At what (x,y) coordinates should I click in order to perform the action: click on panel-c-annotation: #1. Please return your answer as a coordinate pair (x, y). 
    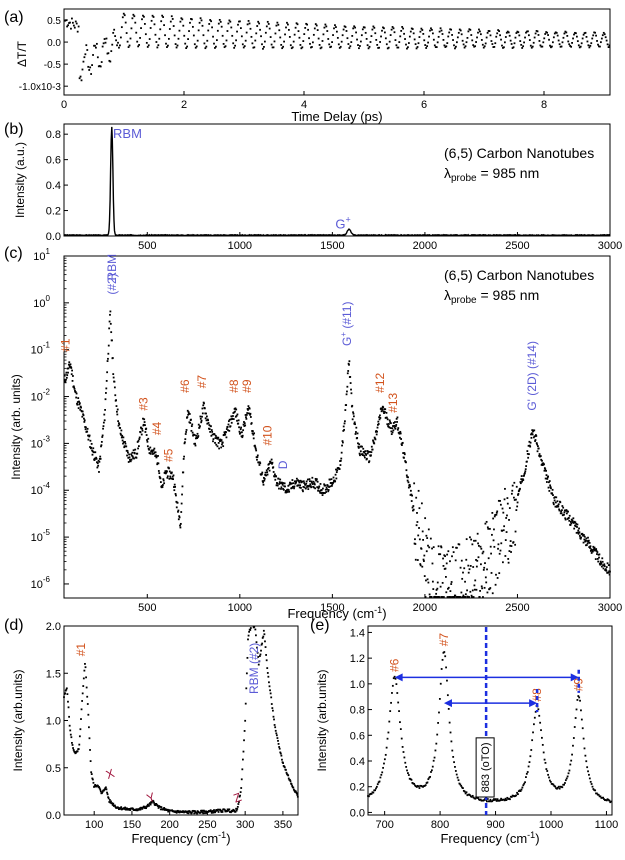
    Looking at the image, I should click on (66, 345).